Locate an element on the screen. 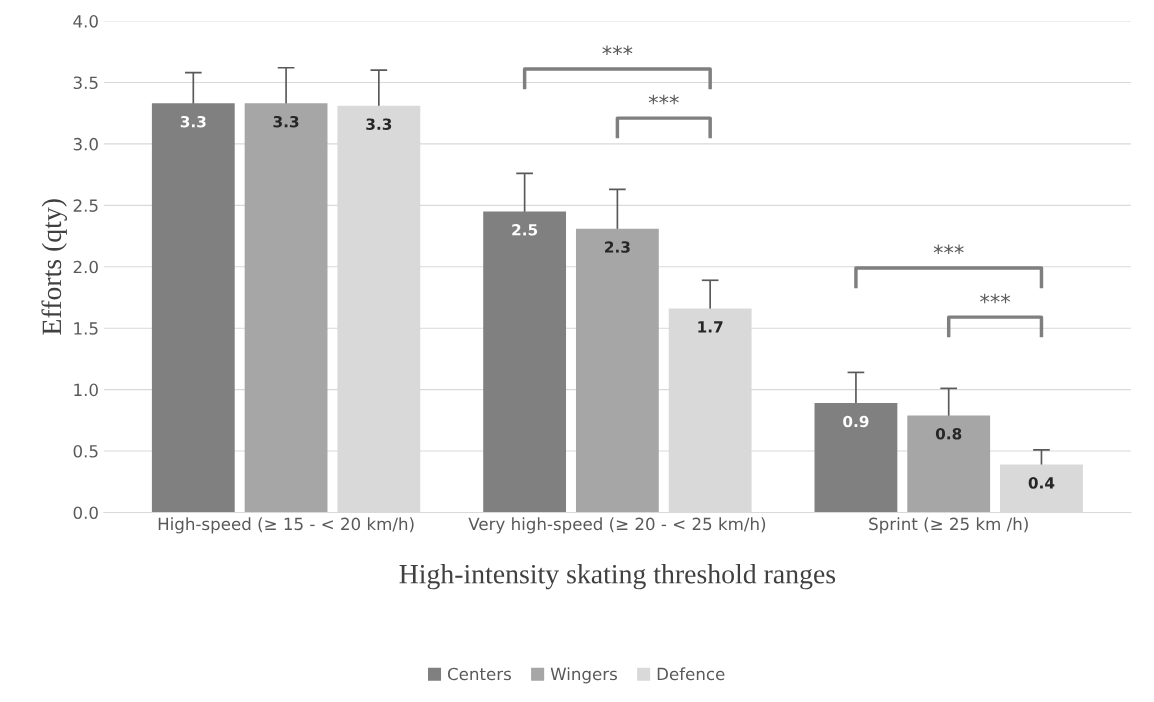  y-axis-title: Efforts (qty) is located at coordinates (54, 267).